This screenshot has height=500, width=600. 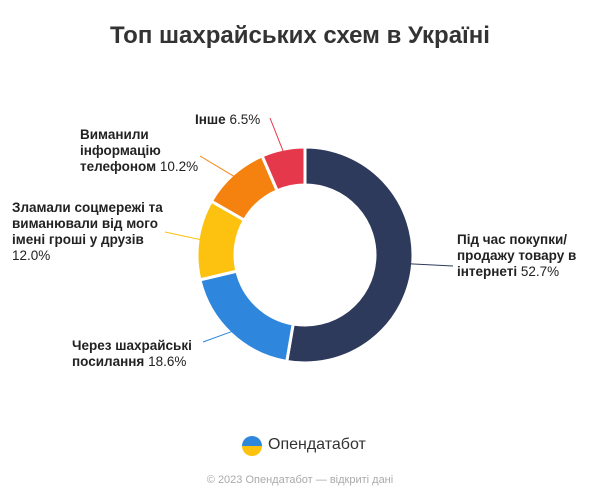 I want to click on logo, so click(x=252, y=446).